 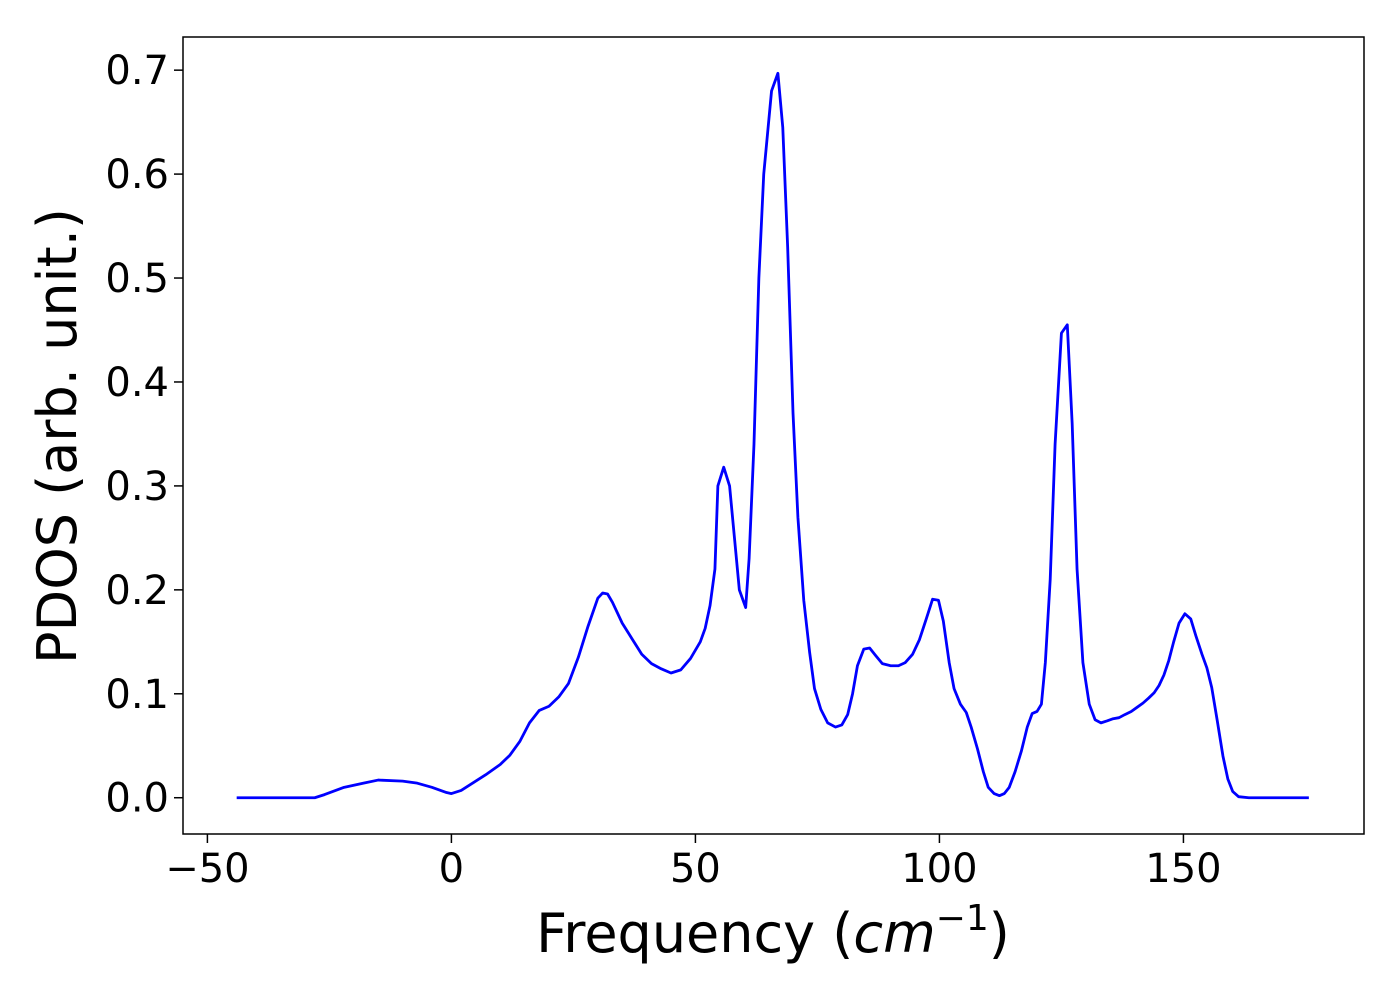 What do you see at coordinates (962, 918) in the screenshot?
I see `x-label-exponent: −1` at bounding box center [962, 918].